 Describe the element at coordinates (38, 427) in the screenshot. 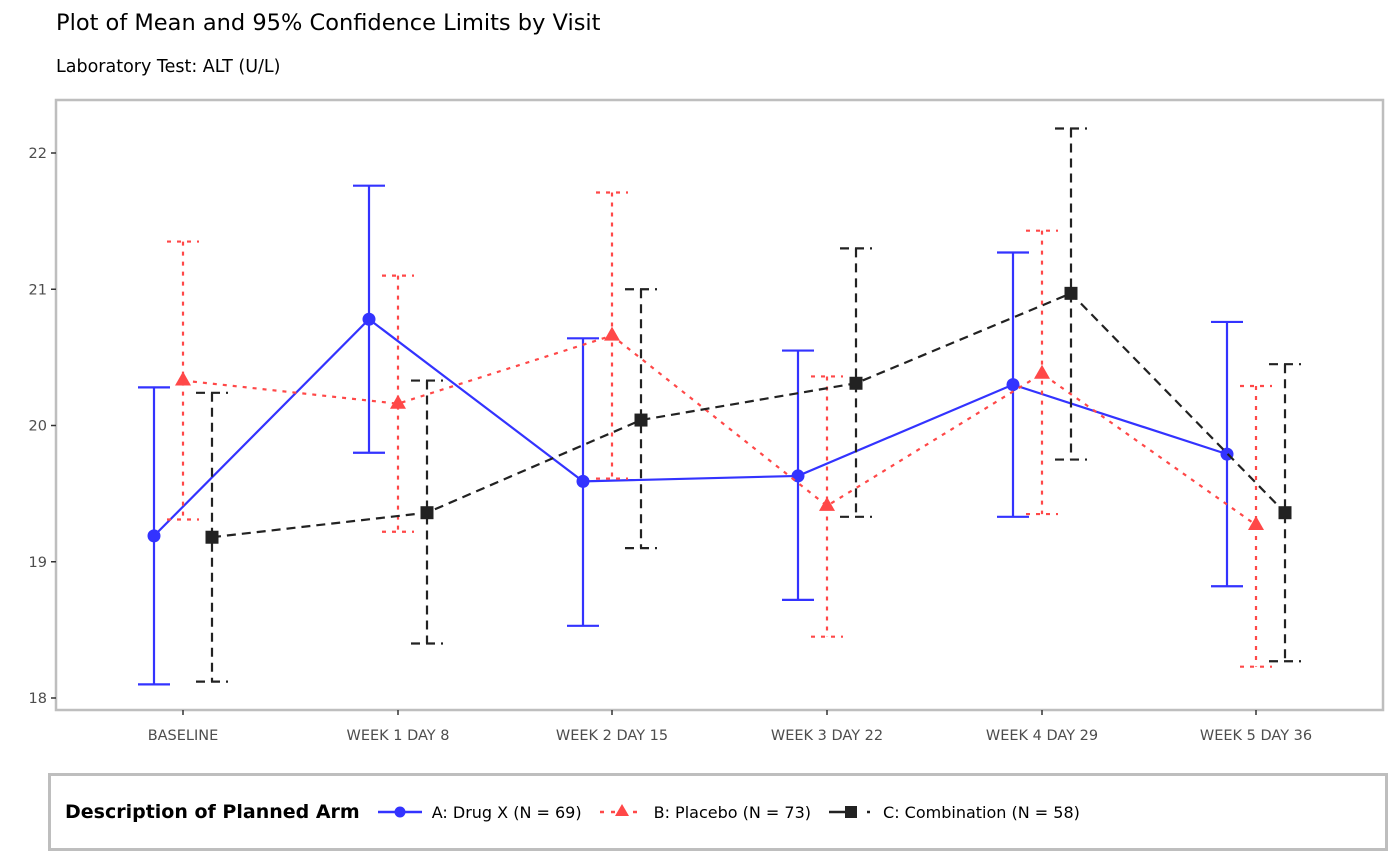

I see `y-tick-label: 20` at that location.